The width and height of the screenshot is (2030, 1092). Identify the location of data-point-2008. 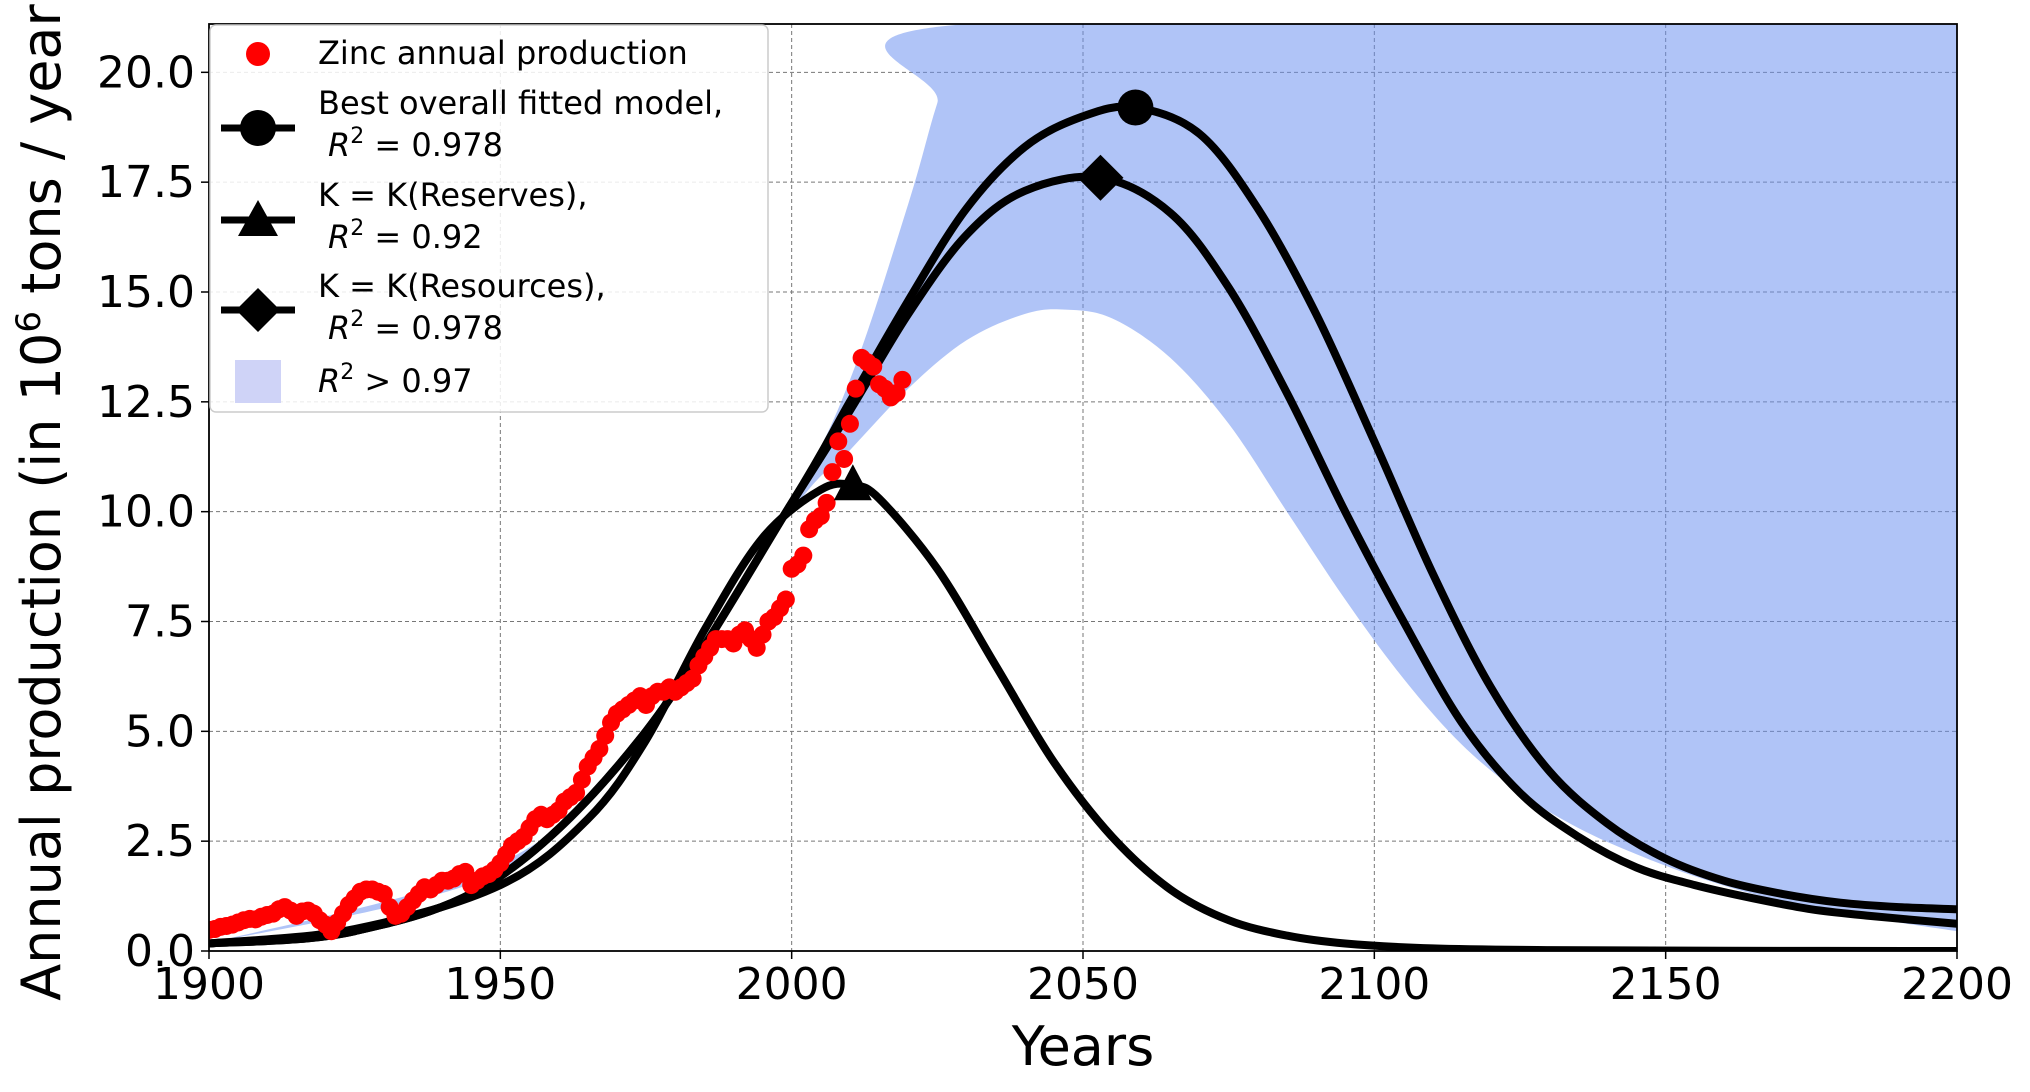
(838, 441).